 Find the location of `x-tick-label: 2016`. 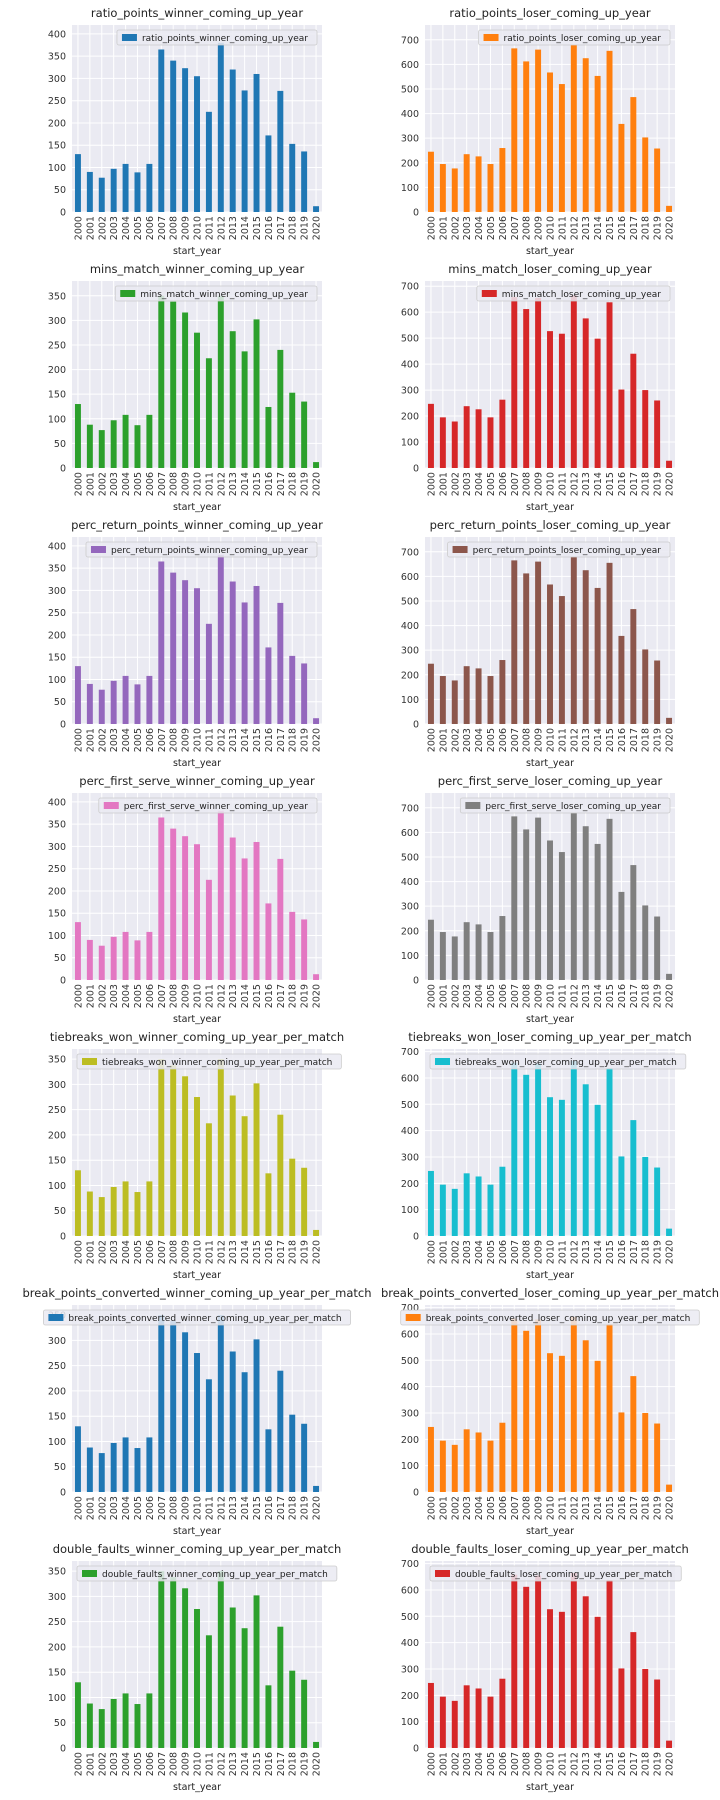

x-tick-label: 2016 is located at coordinates (622, 228).